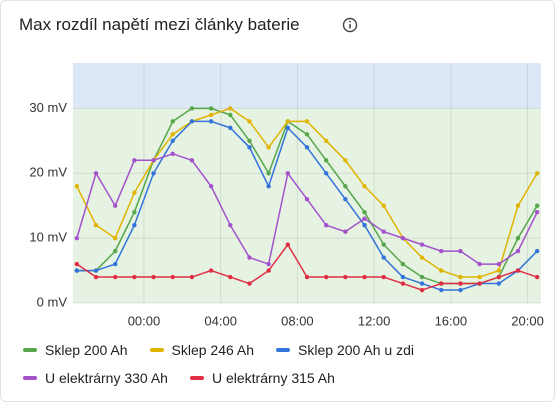 This screenshot has height=402, width=555. Describe the element at coordinates (273, 378) in the screenshot. I see `legend-label: U elektrárny 315 Ah` at that location.